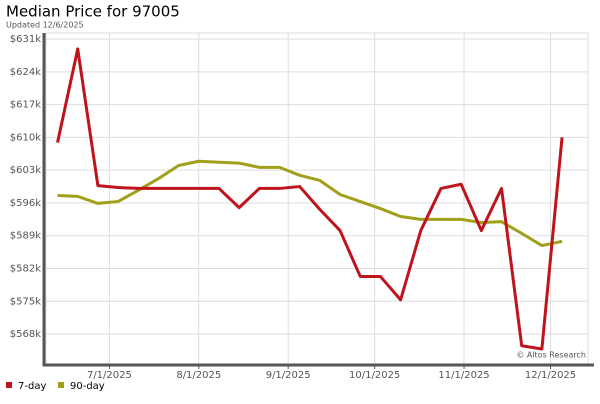  Describe the element at coordinates (25, 268) in the screenshot. I see `y-tick-label: $582k` at that location.